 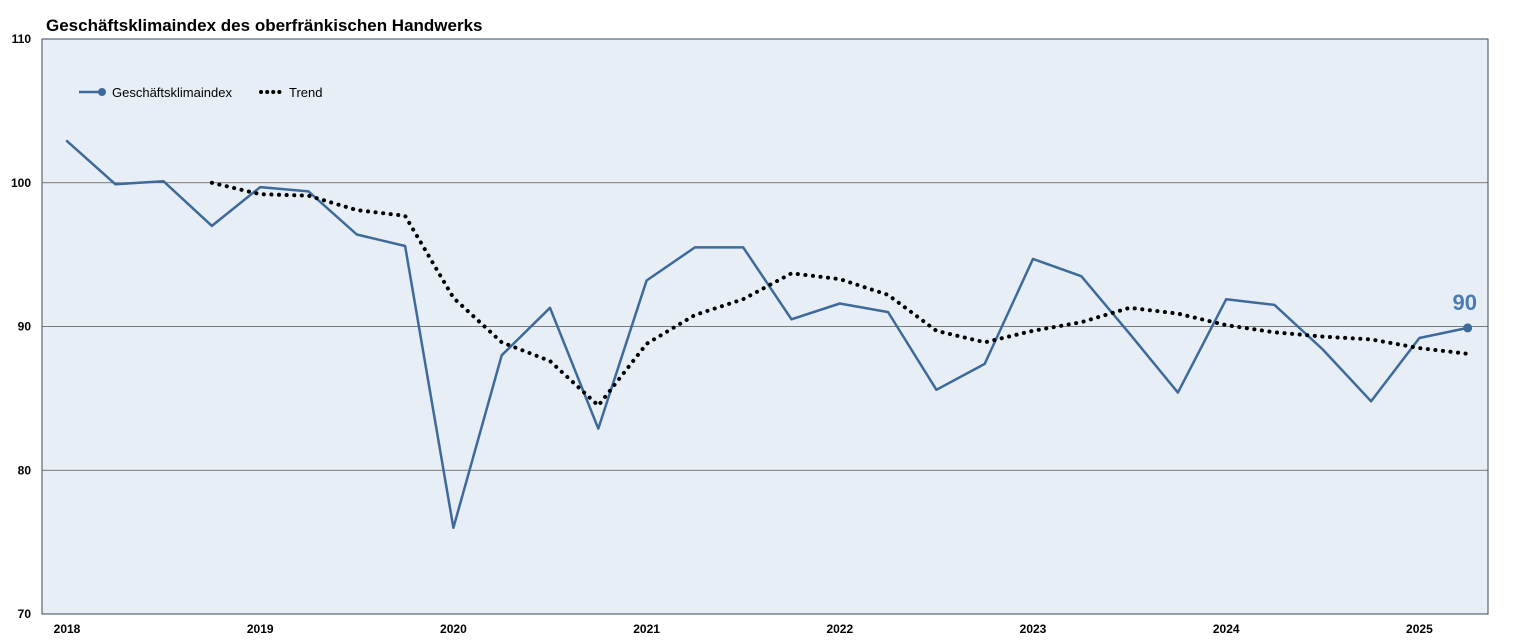 I want to click on x-tick-label-2019: 2019, so click(x=260, y=629).